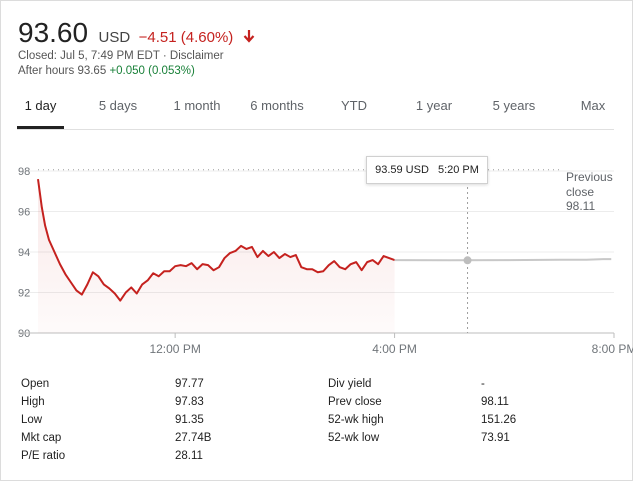 Image resolution: width=633 pixels, height=481 pixels. I want to click on x-tick-label: 12:00 PM, so click(174, 349).